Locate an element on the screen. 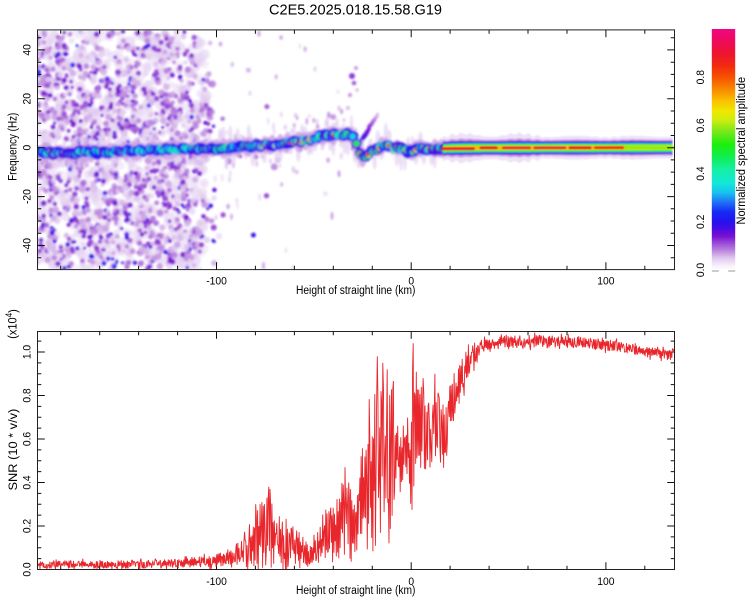 This screenshot has height=600, width=750. svg-text: Frequency (Hz) is located at coordinates (12, 147).